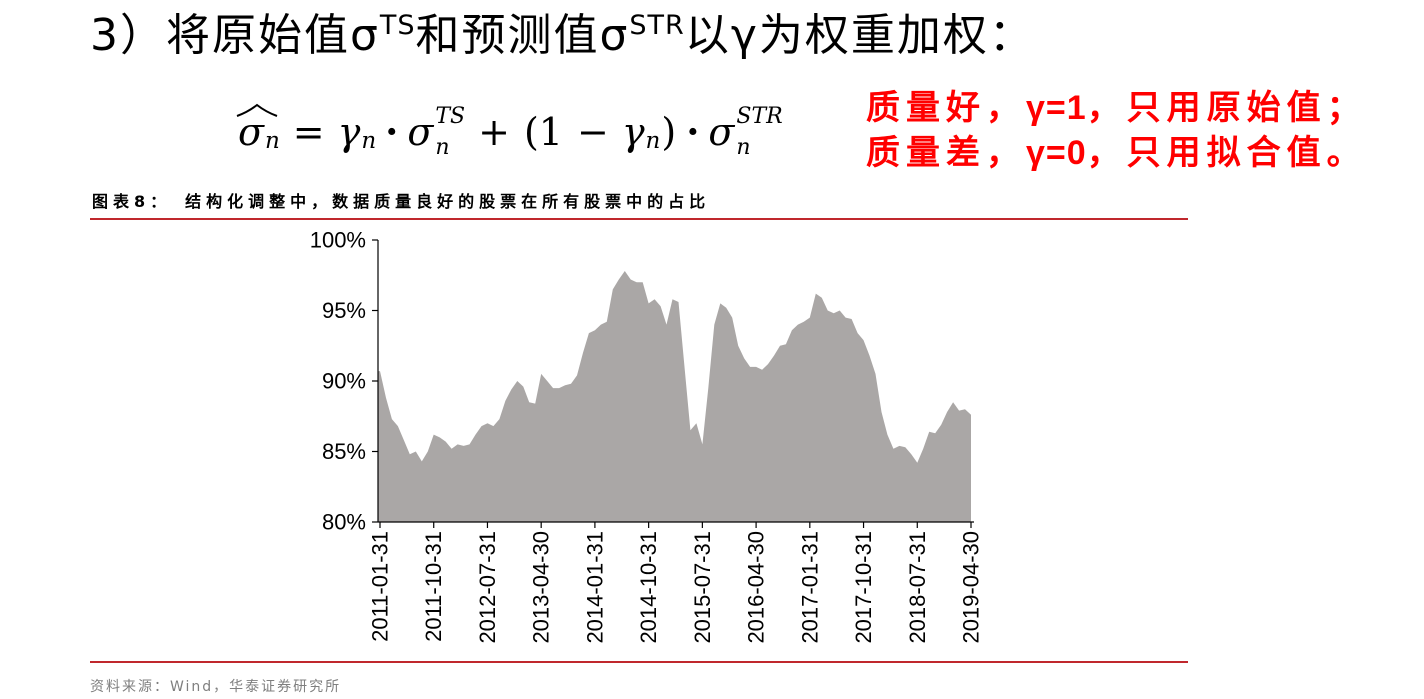  Describe the element at coordinates (669, 132) in the screenshot. I see `formula-close-paren: )` at that location.